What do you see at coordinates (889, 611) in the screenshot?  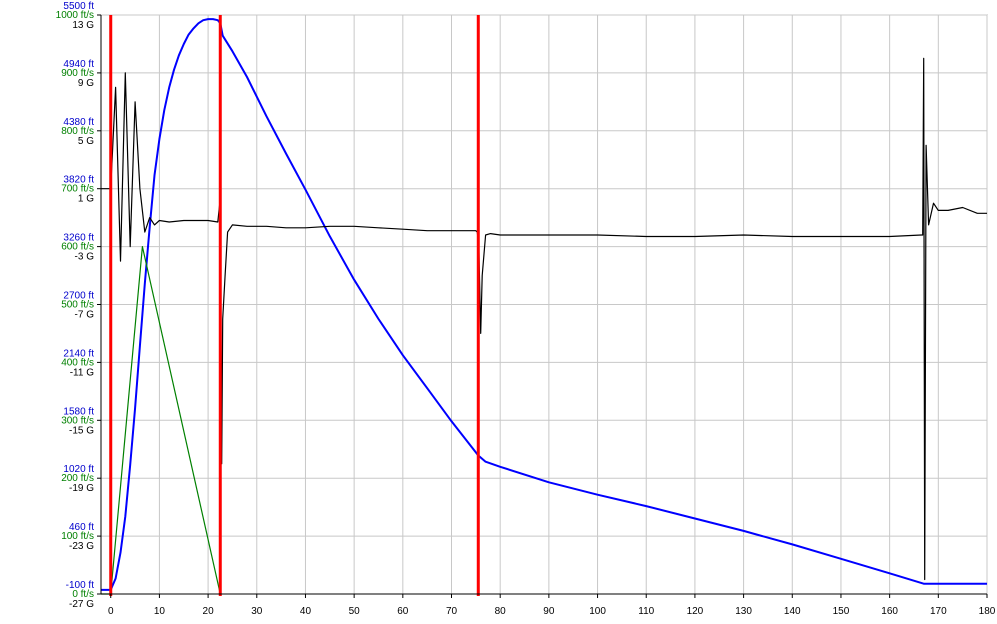 I see `x-tick-label: 160` at bounding box center [889, 611].